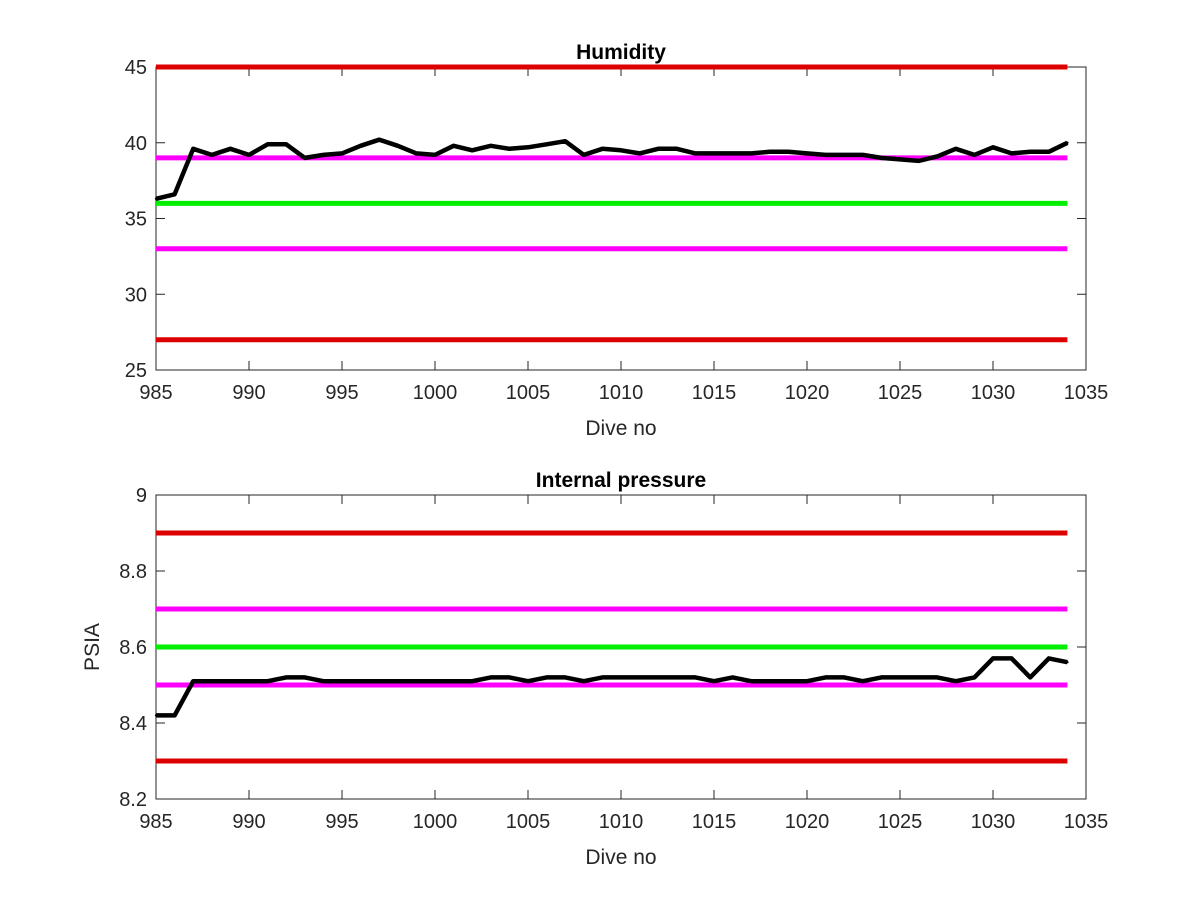 This screenshot has height=900, width=1200. I want to click on x-tick-label: 1025, so click(900, 393).